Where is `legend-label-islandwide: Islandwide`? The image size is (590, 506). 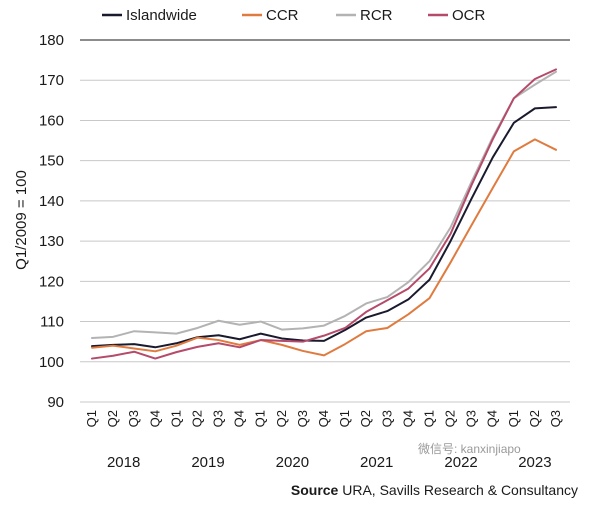
legend-label-islandwide: Islandwide is located at coordinates (161, 15).